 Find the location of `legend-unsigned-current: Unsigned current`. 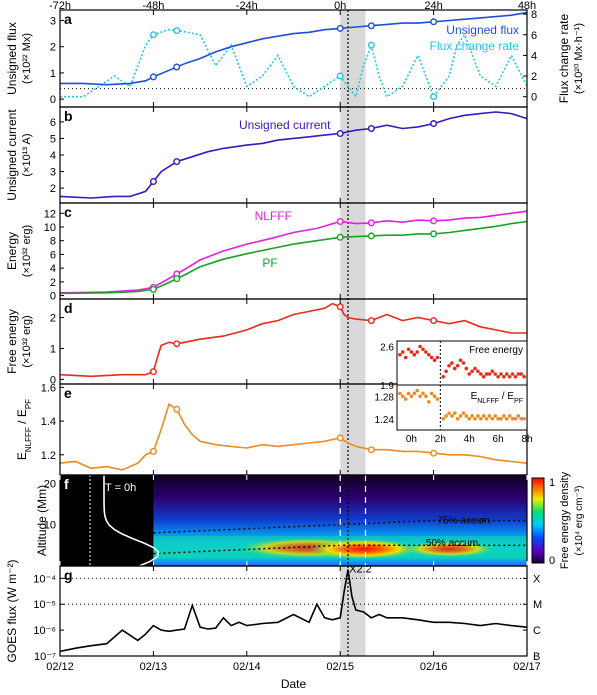

legend-unsigned-current: Unsigned current is located at coordinates (285, 125).